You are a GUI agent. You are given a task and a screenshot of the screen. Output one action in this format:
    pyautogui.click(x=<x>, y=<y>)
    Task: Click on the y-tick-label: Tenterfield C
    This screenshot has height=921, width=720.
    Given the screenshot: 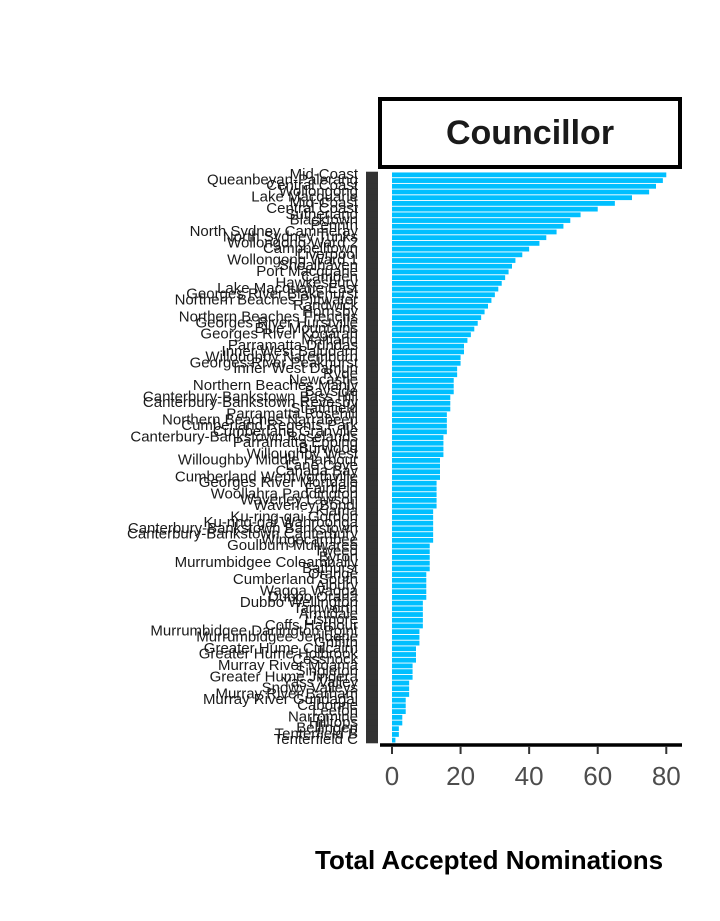 What is the action you would take?
    pyautogui.click(x=316, y=739)
    